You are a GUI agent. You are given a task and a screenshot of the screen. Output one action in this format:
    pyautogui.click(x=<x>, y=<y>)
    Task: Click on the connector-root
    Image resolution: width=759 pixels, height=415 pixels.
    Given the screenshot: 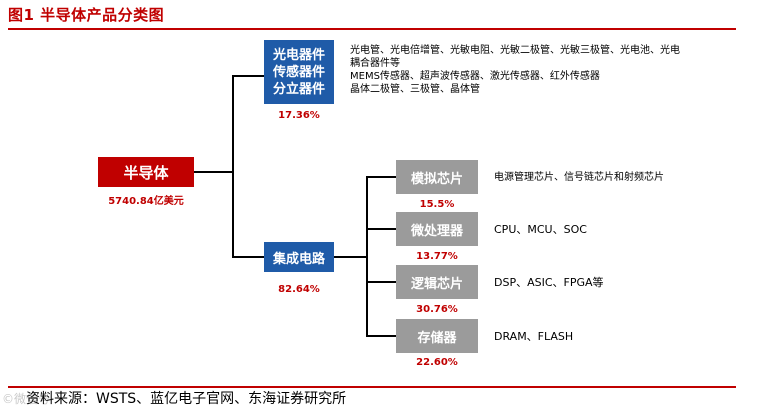 What is the action you would take?
    pyautogui.click(x=213, y=172)
    